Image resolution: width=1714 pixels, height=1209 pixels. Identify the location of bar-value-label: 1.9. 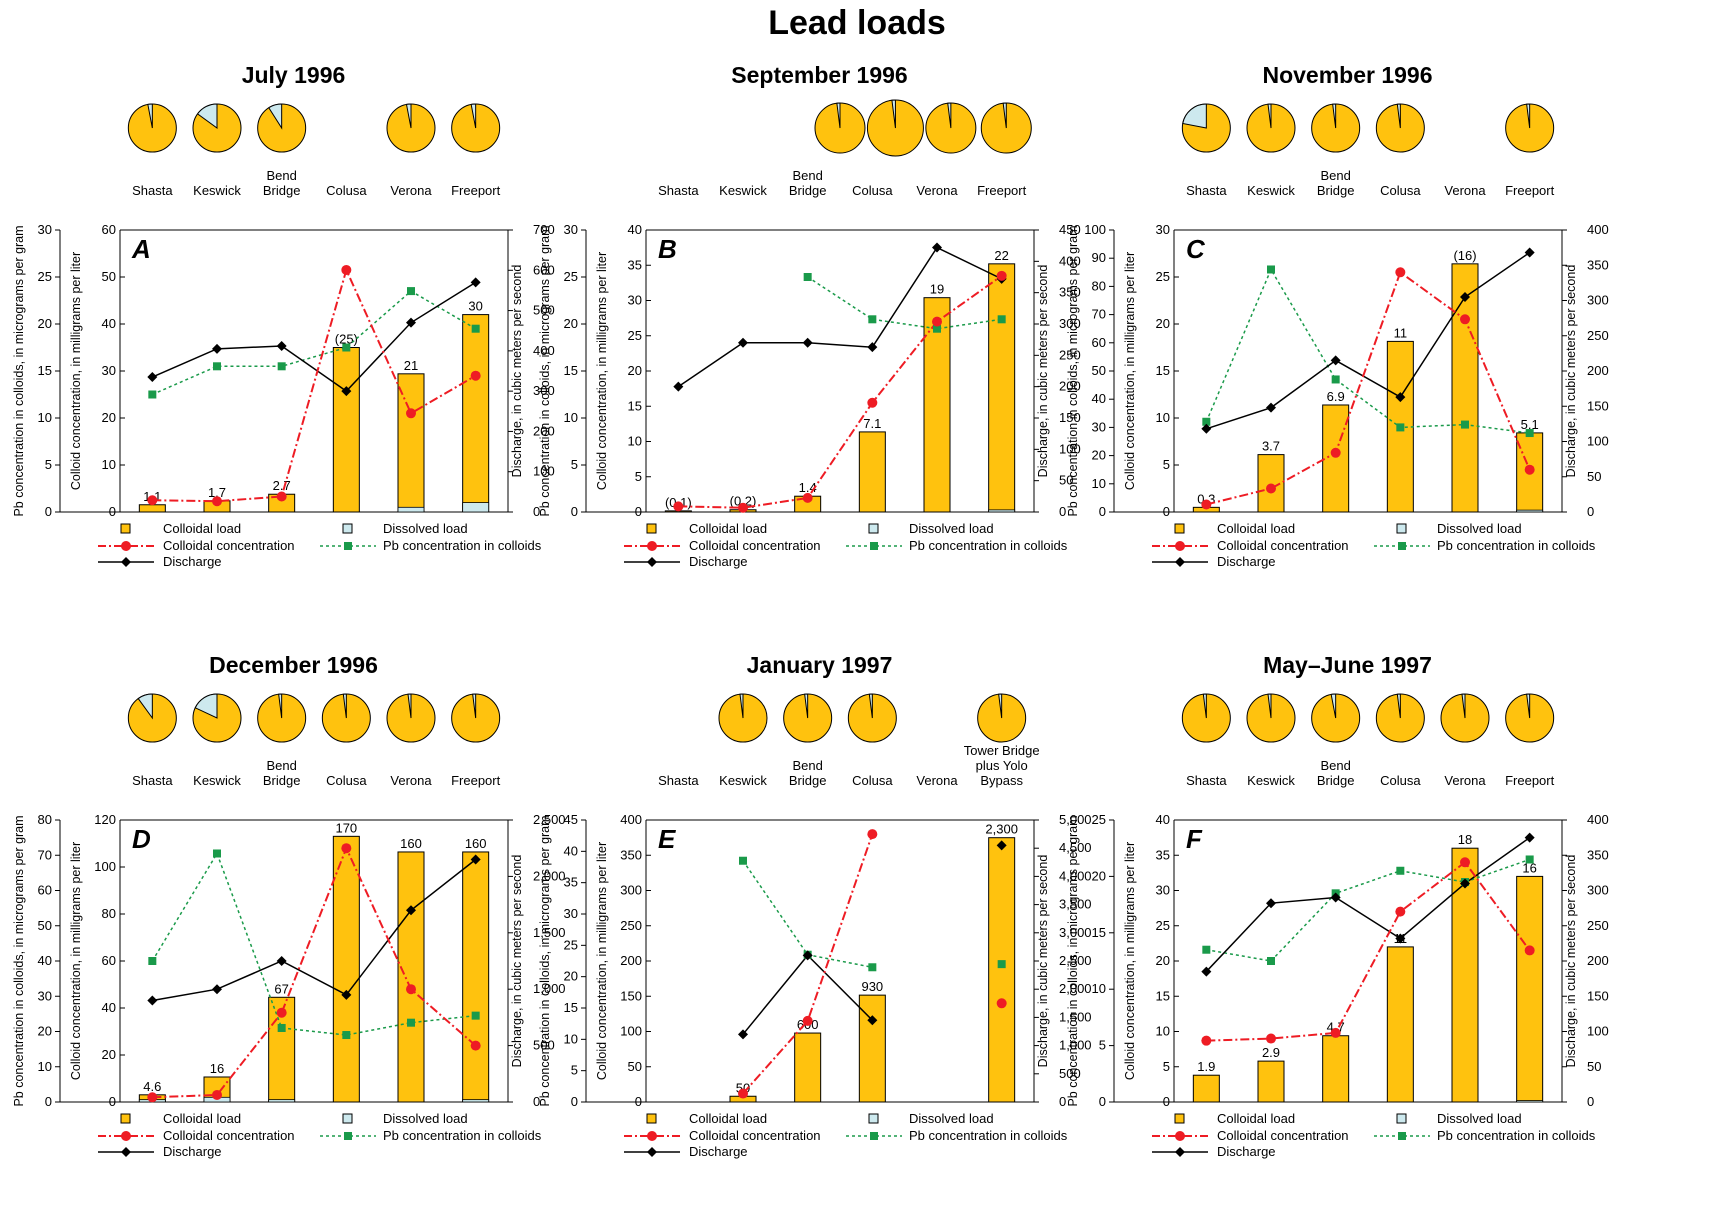
(1206, 1066).